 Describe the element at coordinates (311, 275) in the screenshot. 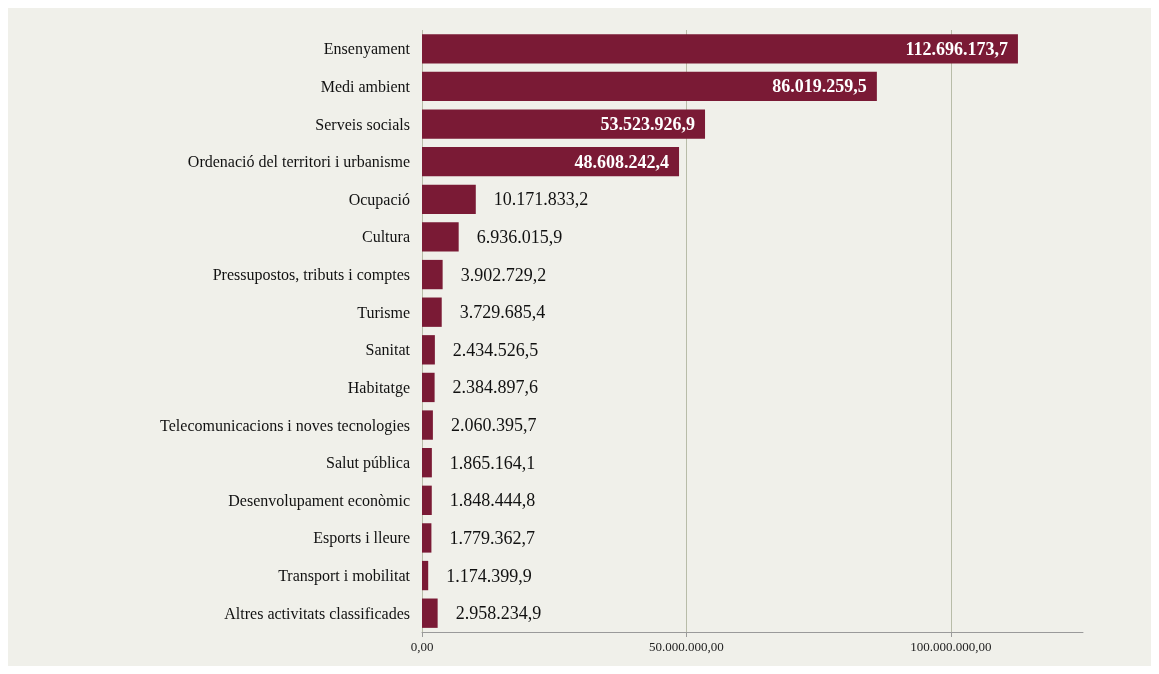

I see `y-tick-label: Pressupostos, tributs i comptes` at that location.